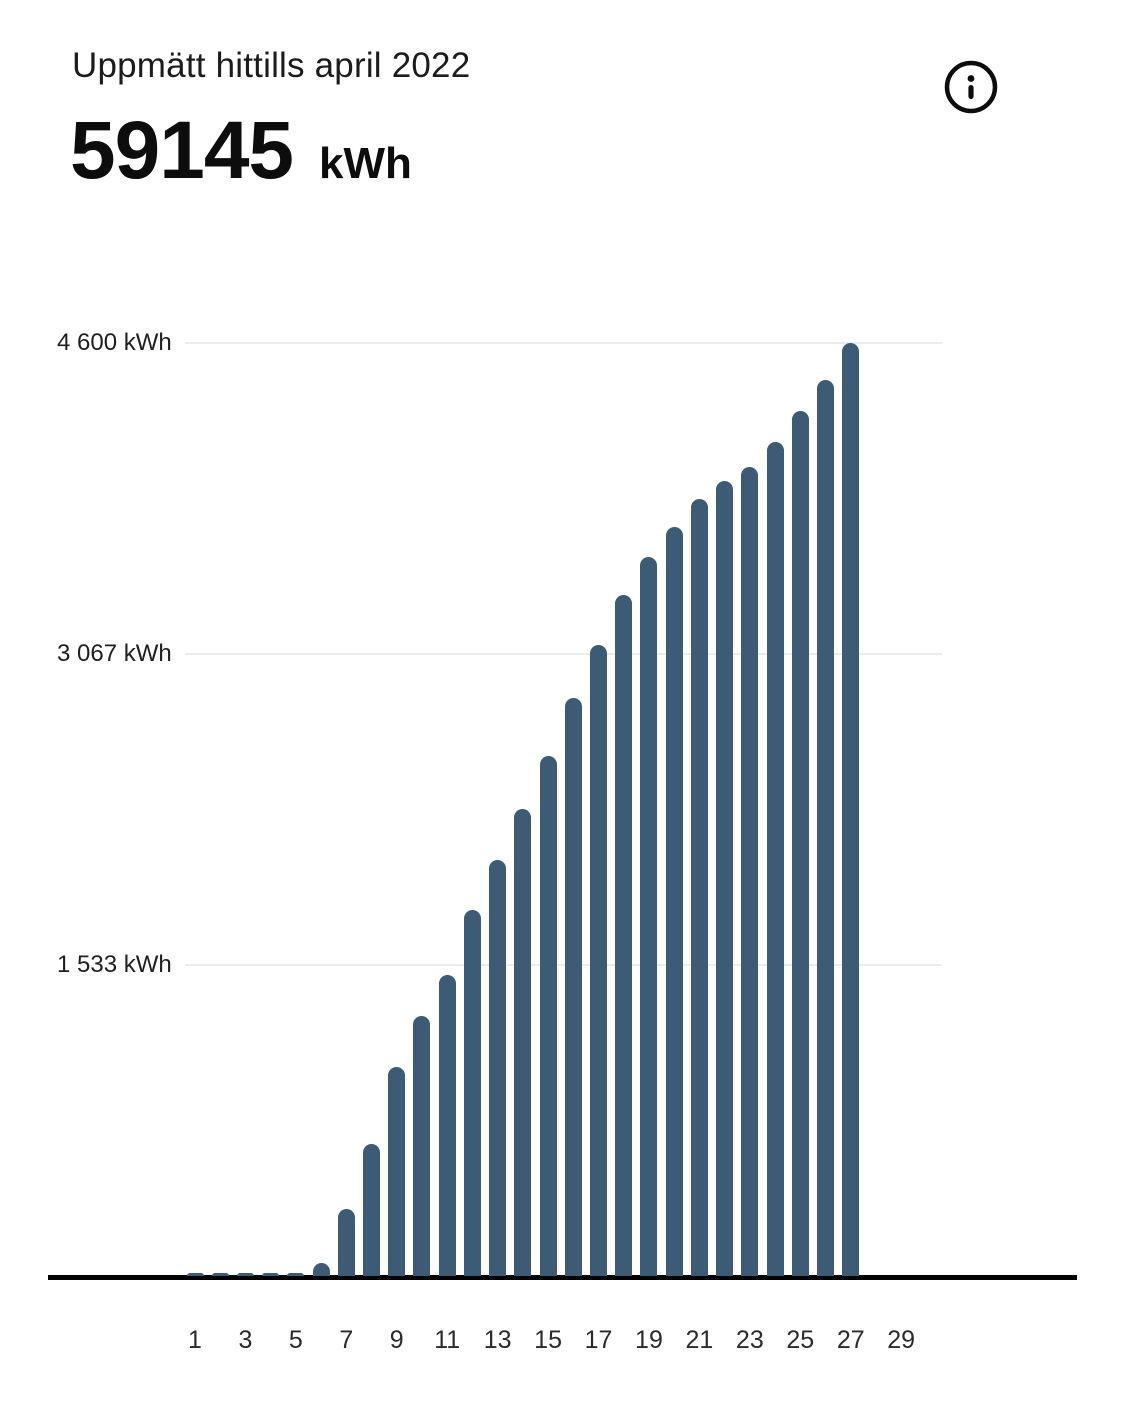  Describe the element at coordinates (850, 1340) in the screenshot. I see `x-axis-label-27: 27` at that location.